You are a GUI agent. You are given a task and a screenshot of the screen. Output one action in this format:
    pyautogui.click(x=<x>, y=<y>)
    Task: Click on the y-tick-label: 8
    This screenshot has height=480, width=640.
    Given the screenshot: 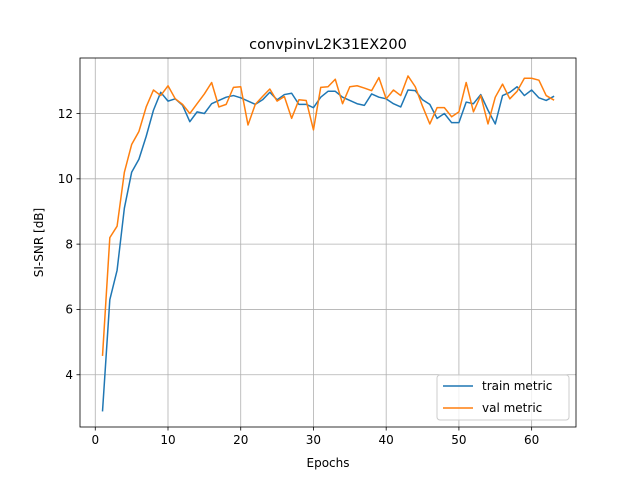 What is the action you would take?
    pyautogui.click(x=69, y=244)
    